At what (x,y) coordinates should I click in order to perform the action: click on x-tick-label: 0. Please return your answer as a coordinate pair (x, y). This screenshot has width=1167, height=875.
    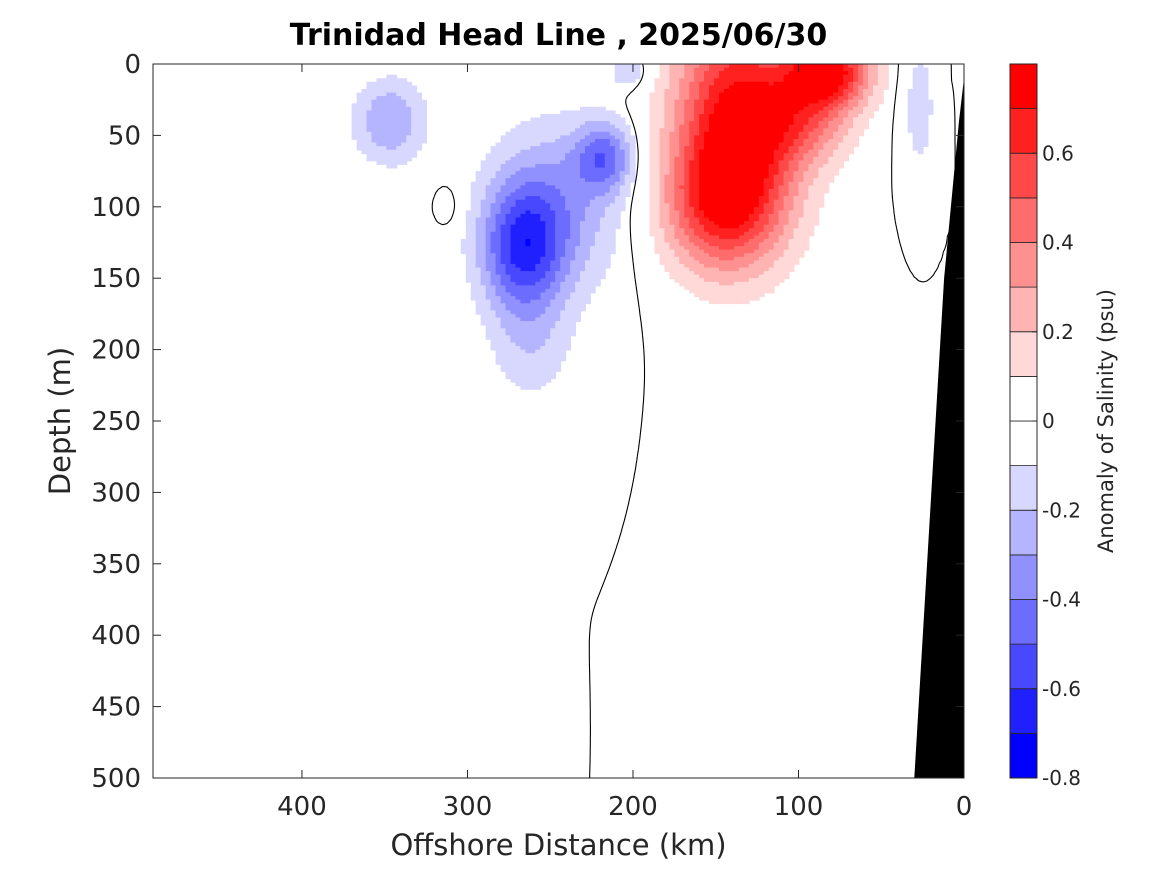
    Looking at the image, I should click on (964, 807).